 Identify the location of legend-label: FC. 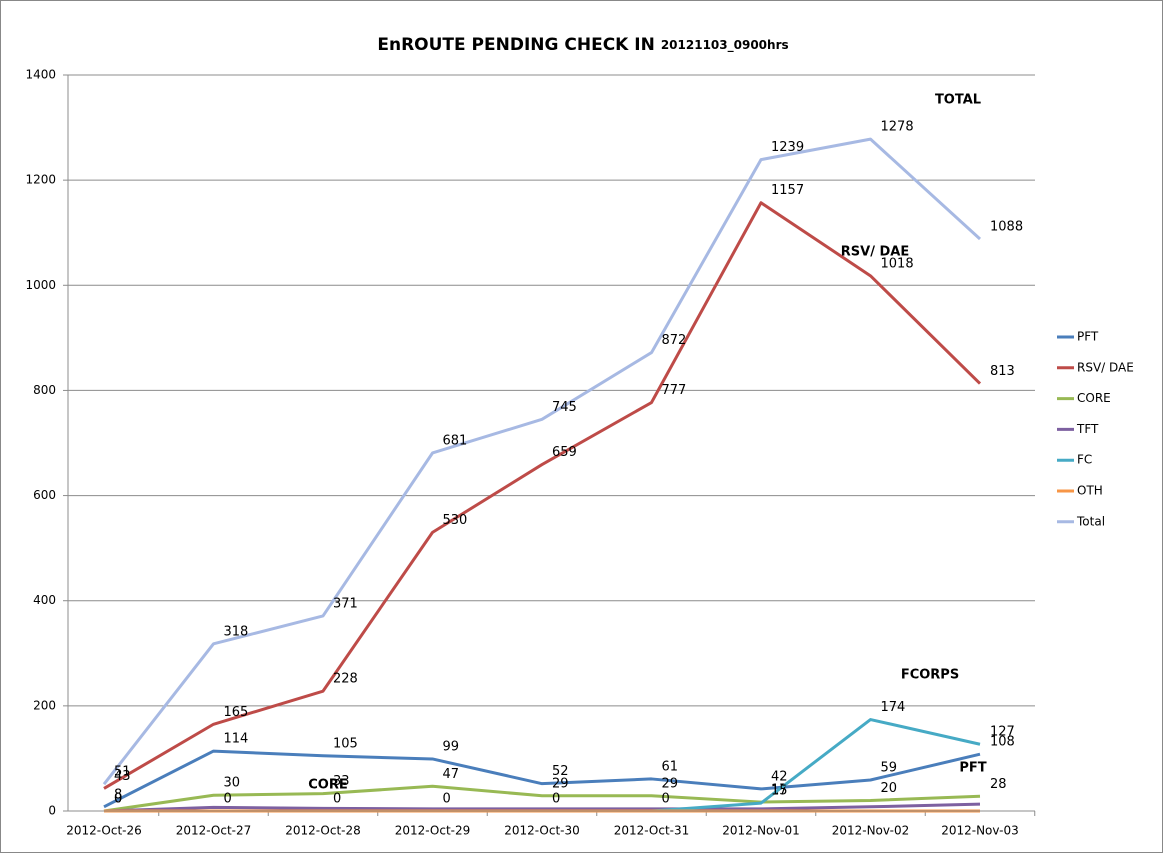
(1084, 460).